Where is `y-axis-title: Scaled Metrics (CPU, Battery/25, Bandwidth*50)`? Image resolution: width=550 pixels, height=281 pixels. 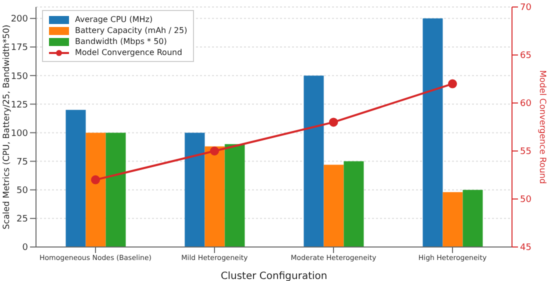
y-axis-title: Scaled Metrics (CPU, Battery/25, Bandwidth*50) is located at coordinates (7, 127).